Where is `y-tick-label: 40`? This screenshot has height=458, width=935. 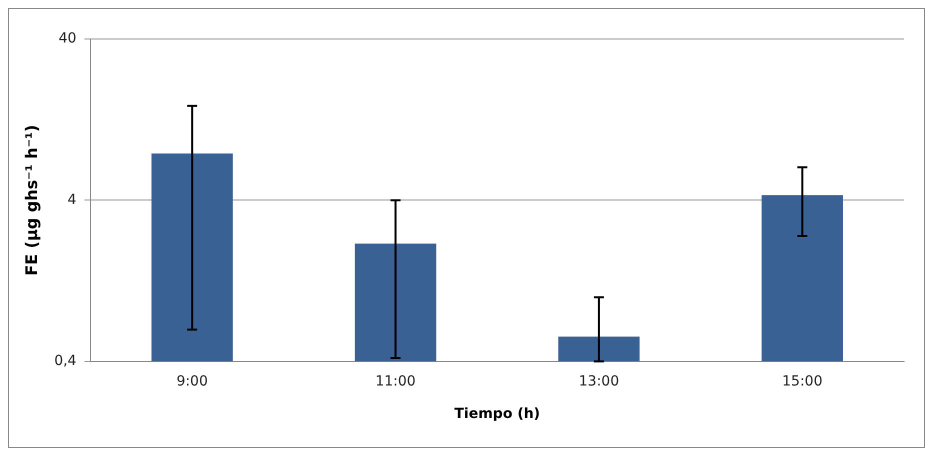 y-tick-label: 40 is located at coordinates (67, 38).